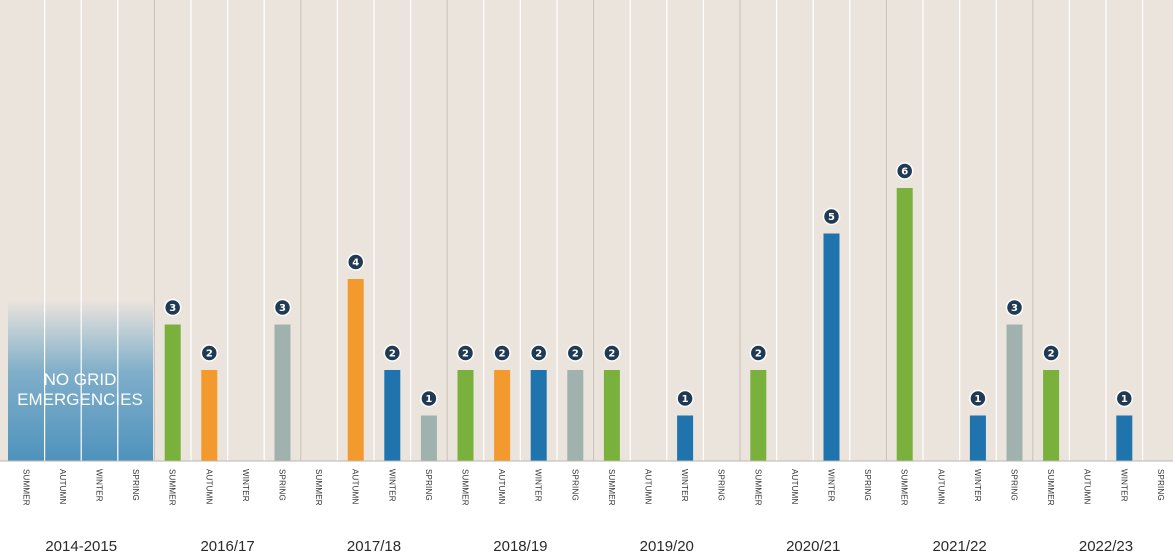  I want to click on no-grid-emergencies-label-line-1: NO GRID, so click(80, 379).